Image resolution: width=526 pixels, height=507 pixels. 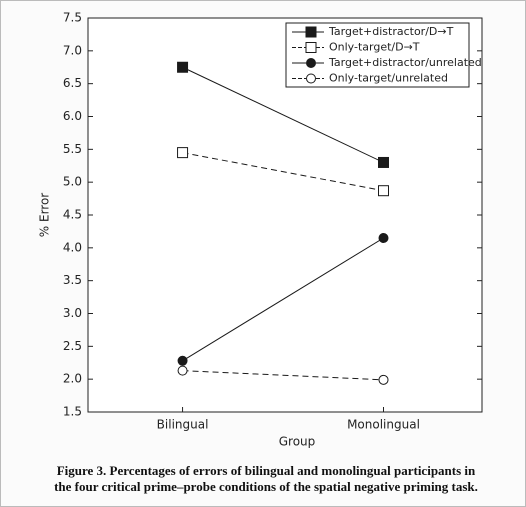 What do you see at coordinates (72, 280) in the screenshot?
I see `y-tick-label: 3.5` at bounding box center [72, 280].